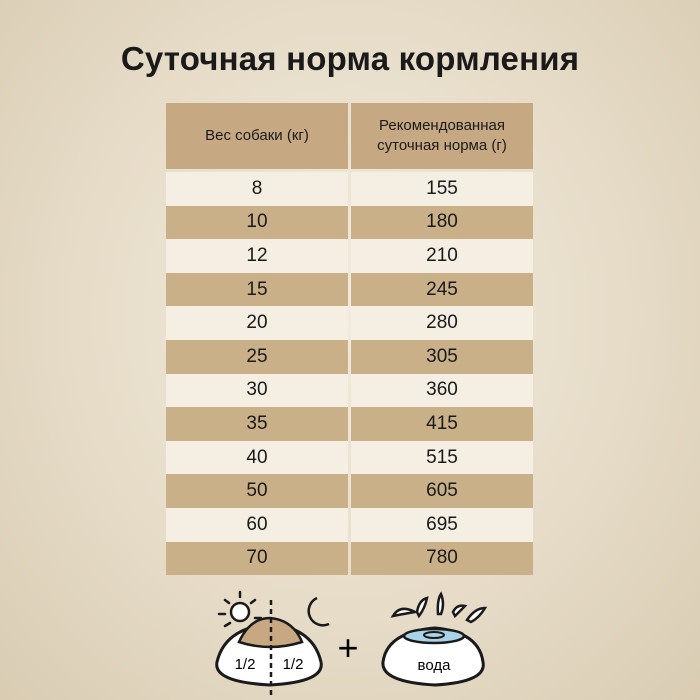 Image resolution: width=700 pixels, height=700 pixels. What do you see at coordinates (442, 424) in the screenshot?
I see `norm-cell: 415` at bounding box center [442, 424].